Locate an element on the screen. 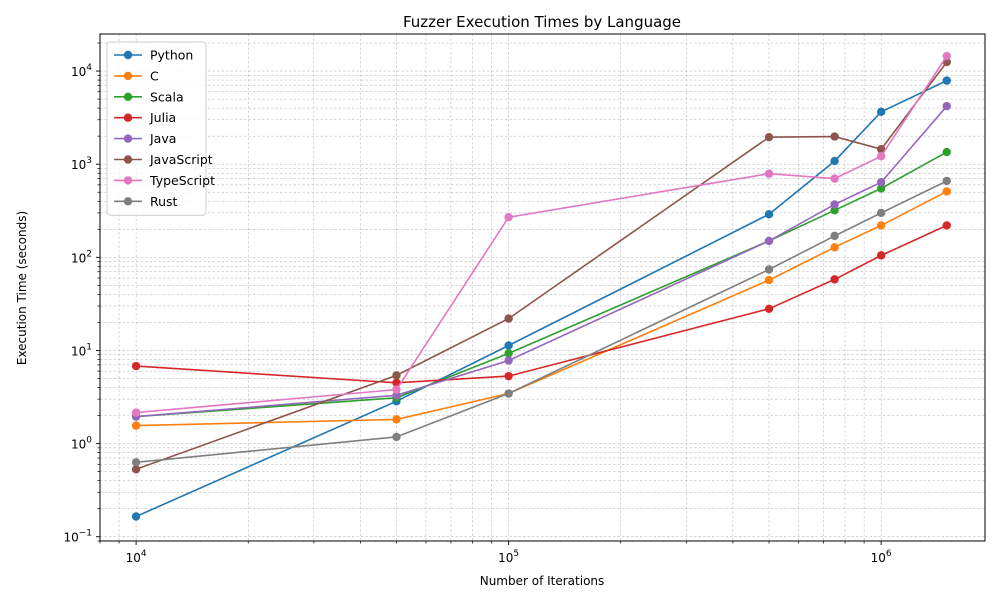  legend-label-c: C is located at coordinates (154, 75).